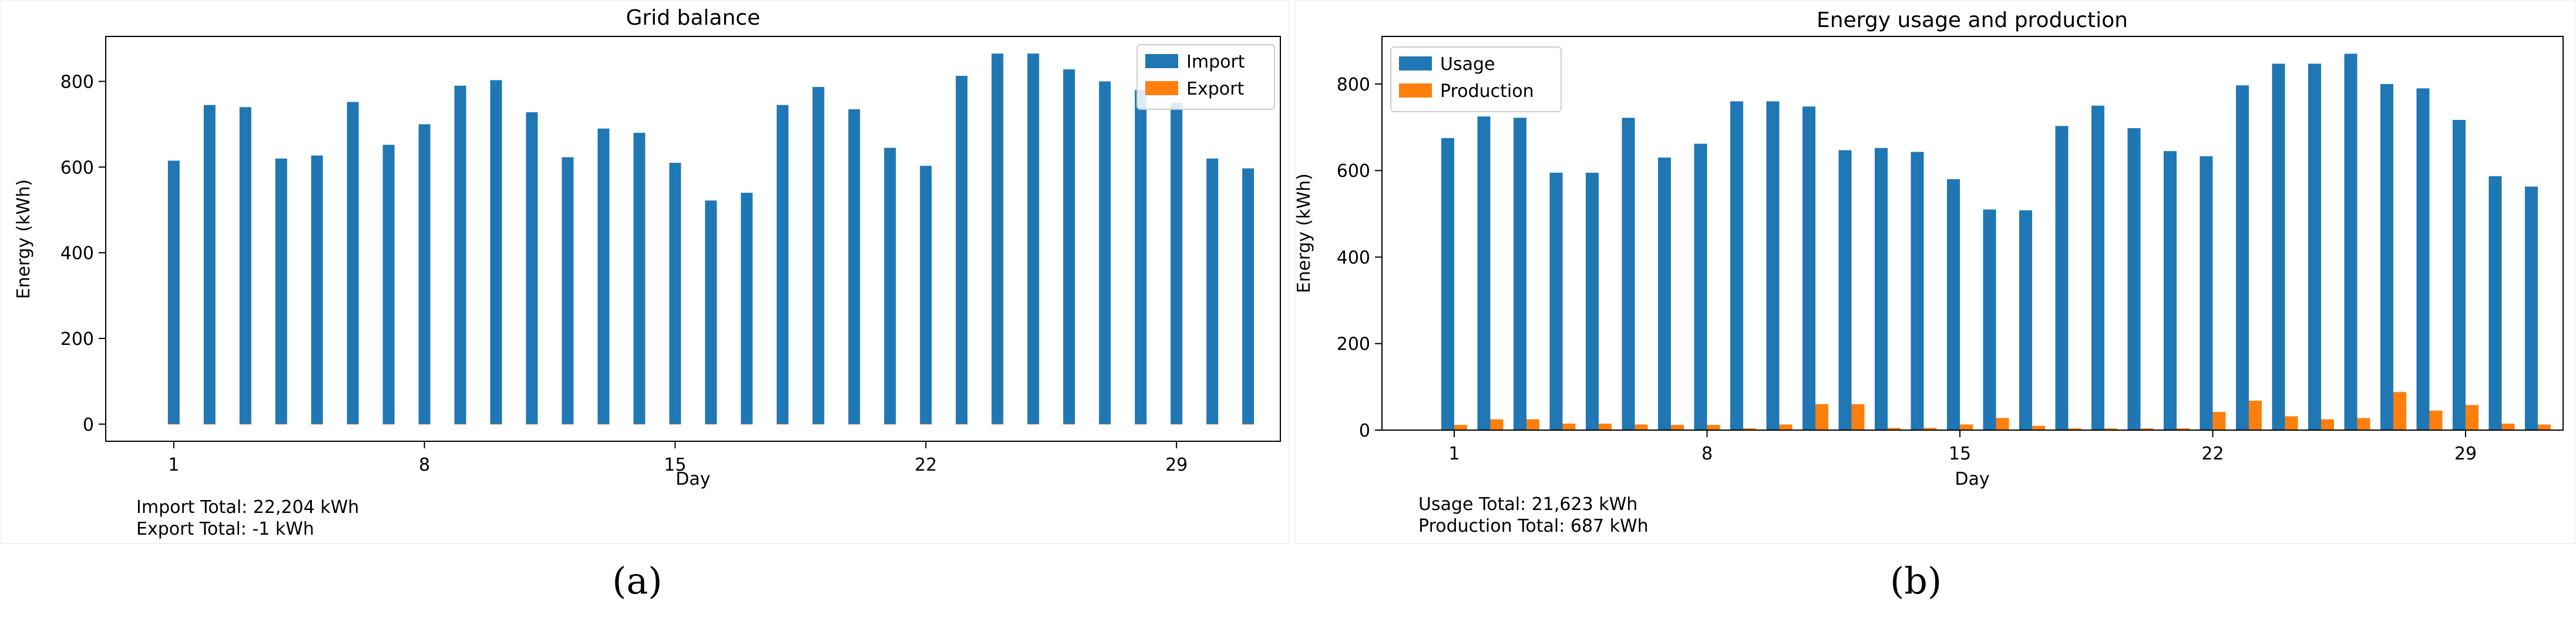  Describe the element at coordinates (2465, 454) in the screenshot. I see `x-tick-label: 29` at that location.